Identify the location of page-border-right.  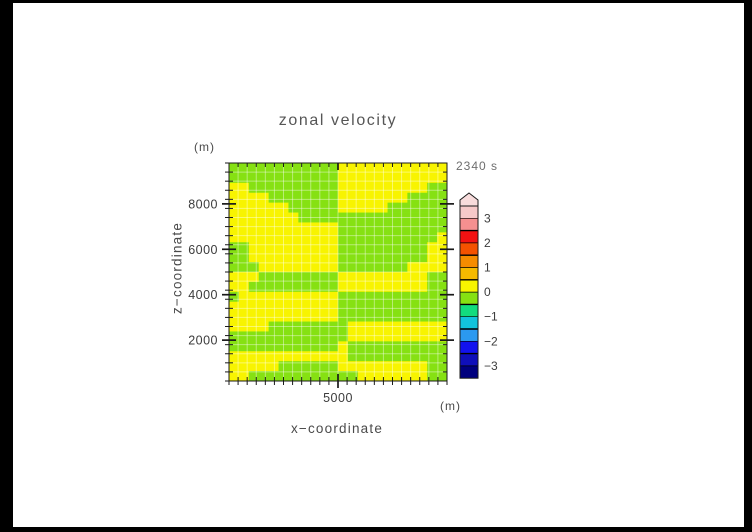
(748, 266).